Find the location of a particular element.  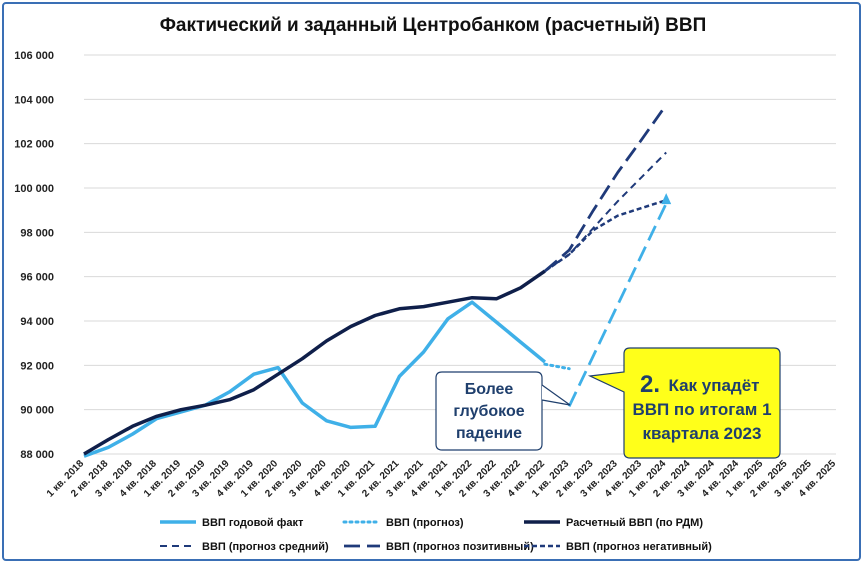

y-tick-label: 100 000 is located at coordinates (34, 189).